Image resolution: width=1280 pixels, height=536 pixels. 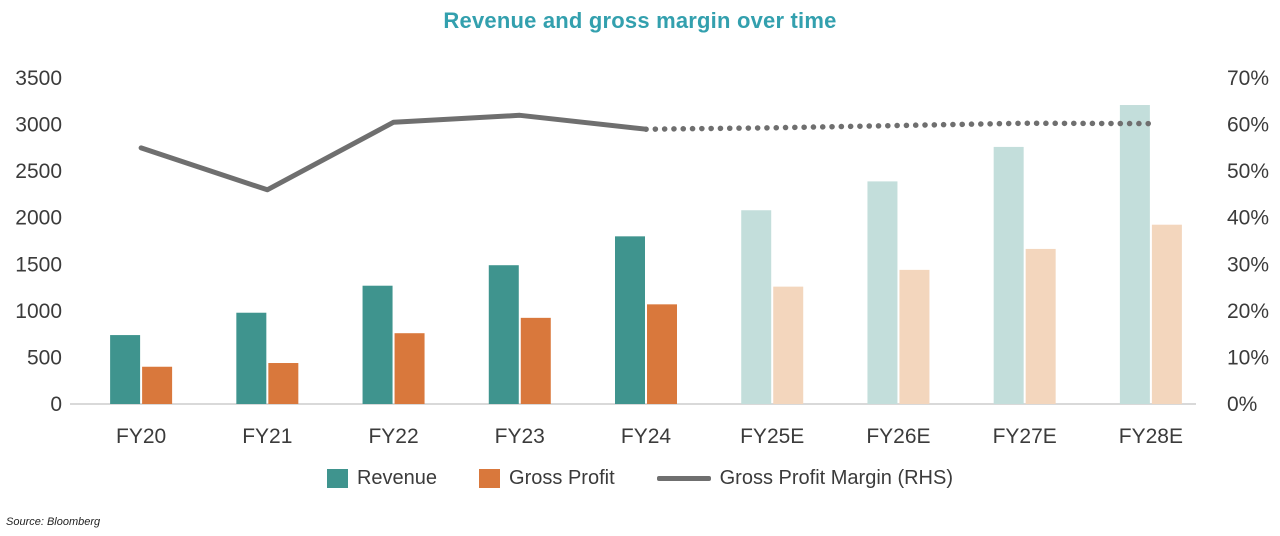 What do you see at coordinates (56, 404) in the screenshot?
I see `left-axis-tick-label: 0` at bounding box center [56, 404].